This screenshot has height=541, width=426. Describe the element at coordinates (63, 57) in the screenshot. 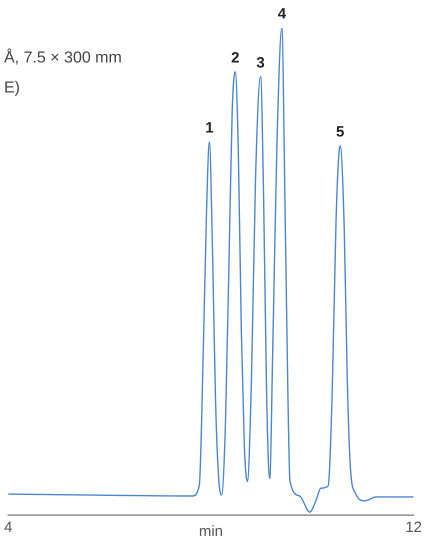

I see `annotation: Å, 7.5 × 300 mm` at that location.